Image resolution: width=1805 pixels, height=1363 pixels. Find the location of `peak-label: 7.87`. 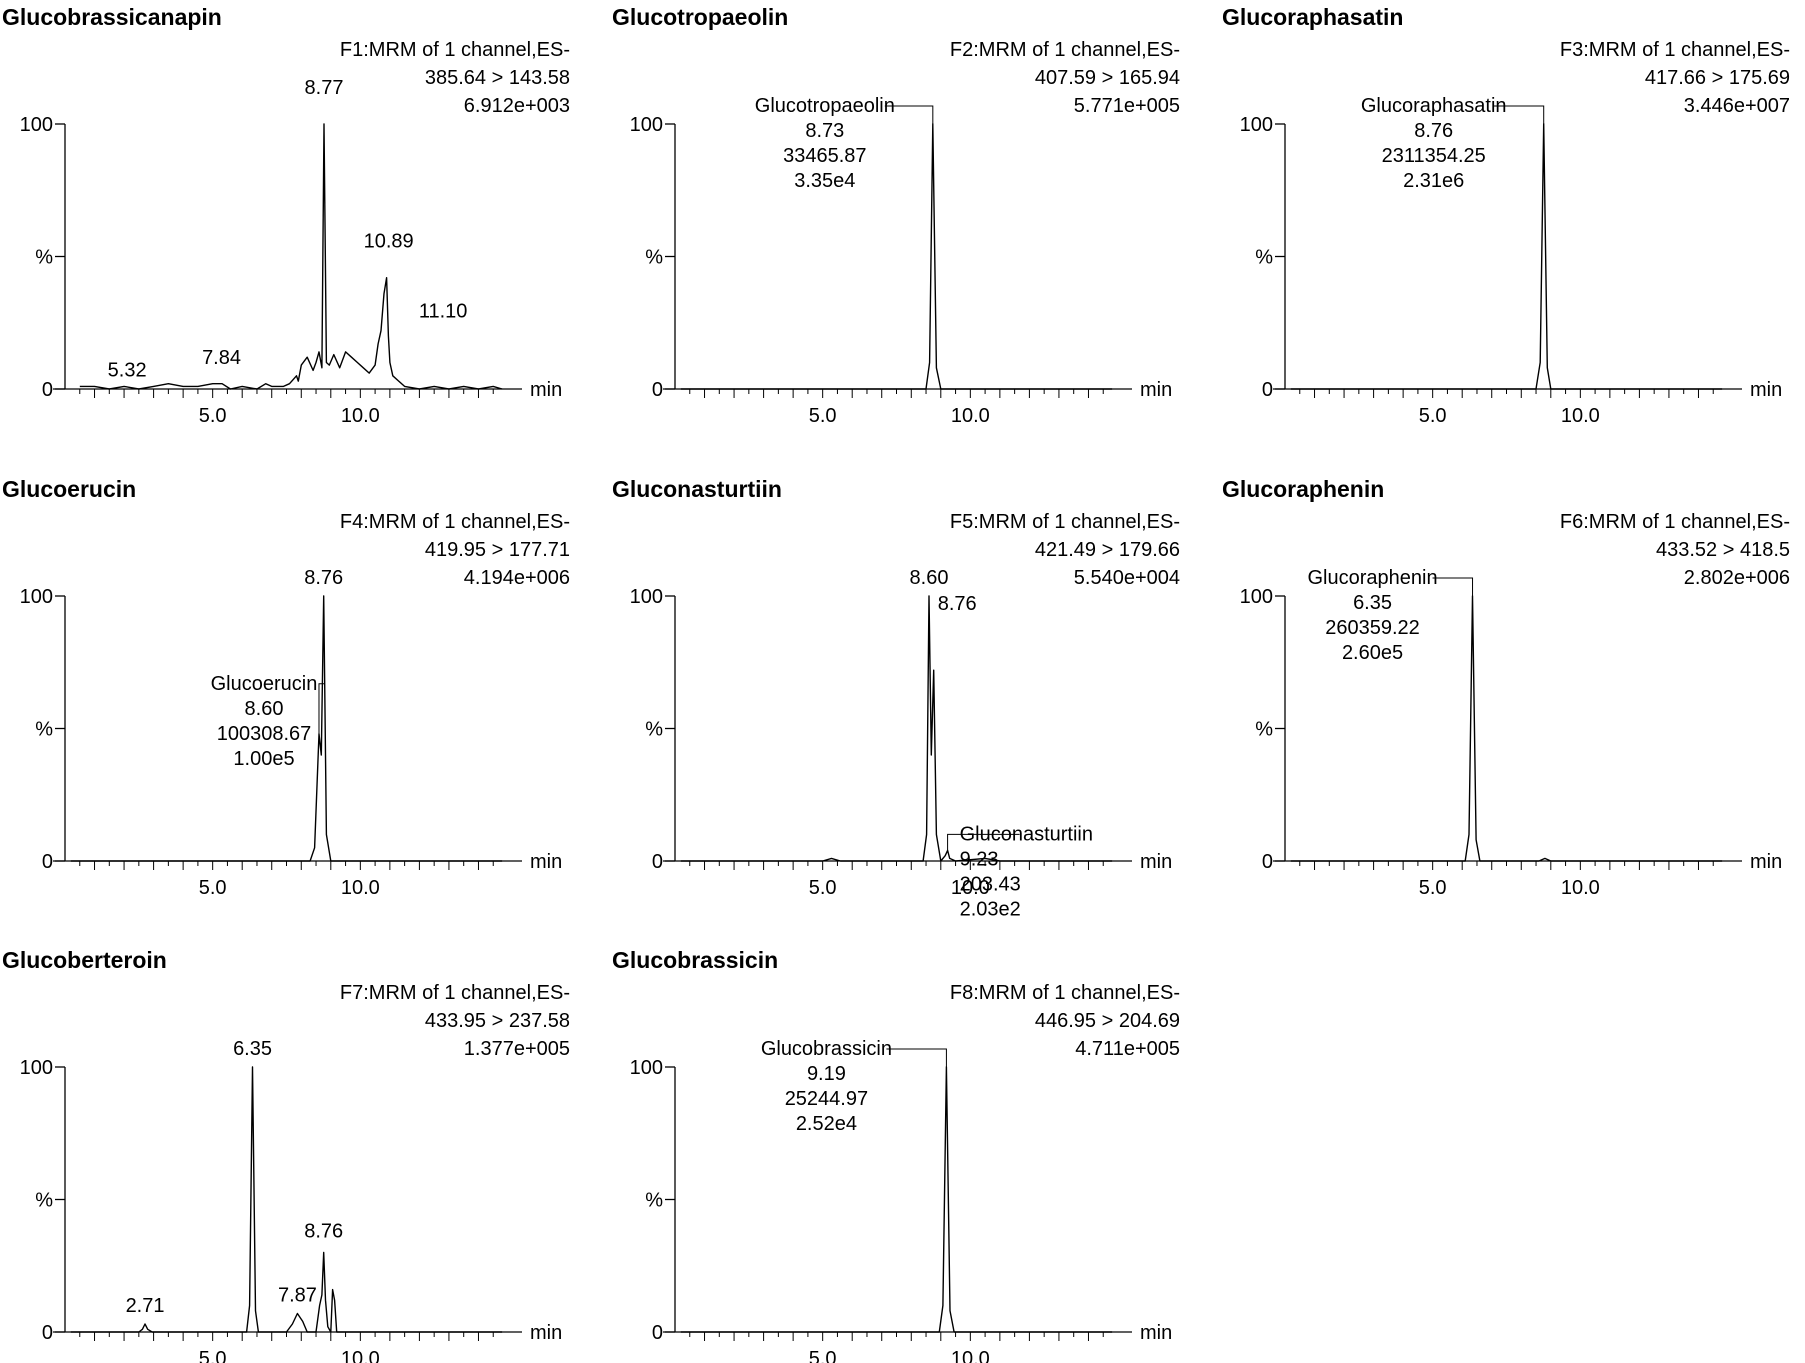

peak-label: 7.87 is located at coordinates (297, 1295).